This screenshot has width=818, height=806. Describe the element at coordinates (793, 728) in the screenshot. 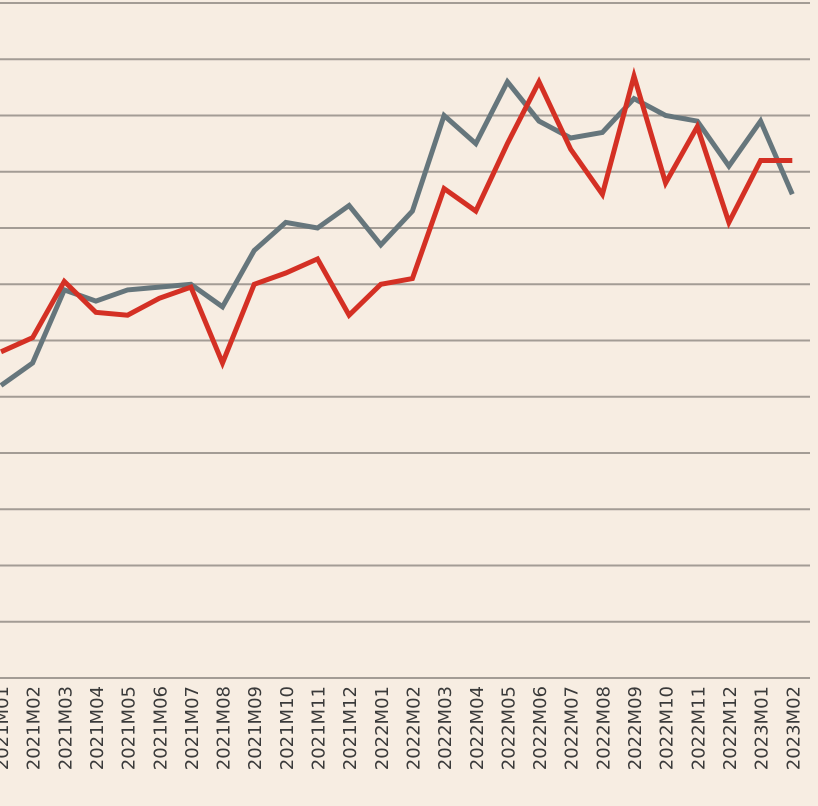

I see `x-tick-label: 2023M02` at that location.